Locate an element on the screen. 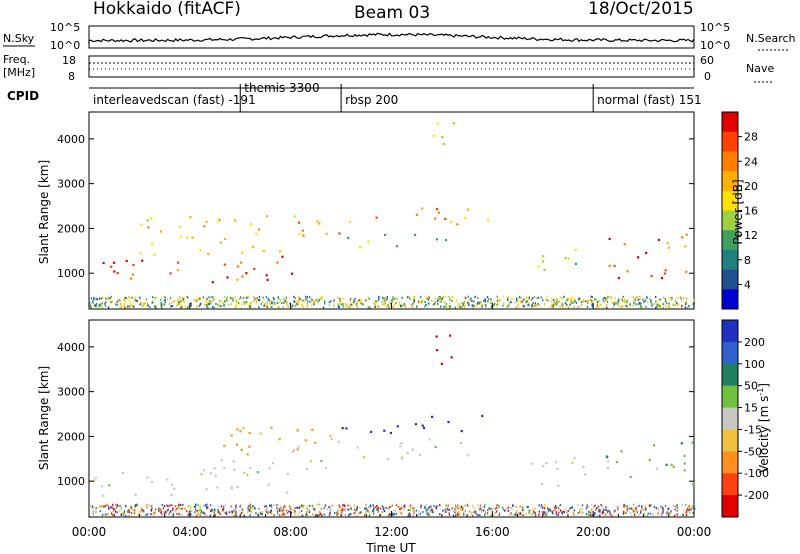 The height and width of the screenshot is (554, 800). station-title: Hokkaido (fitACF) is located at coordinates (167, 9).